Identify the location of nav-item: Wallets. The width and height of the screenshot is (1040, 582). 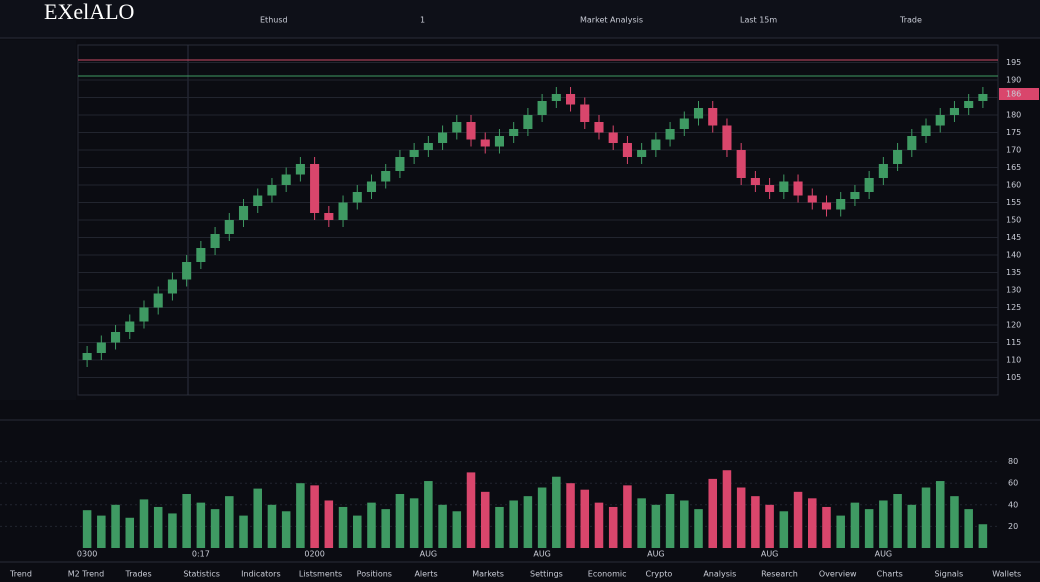
(1006, 574).